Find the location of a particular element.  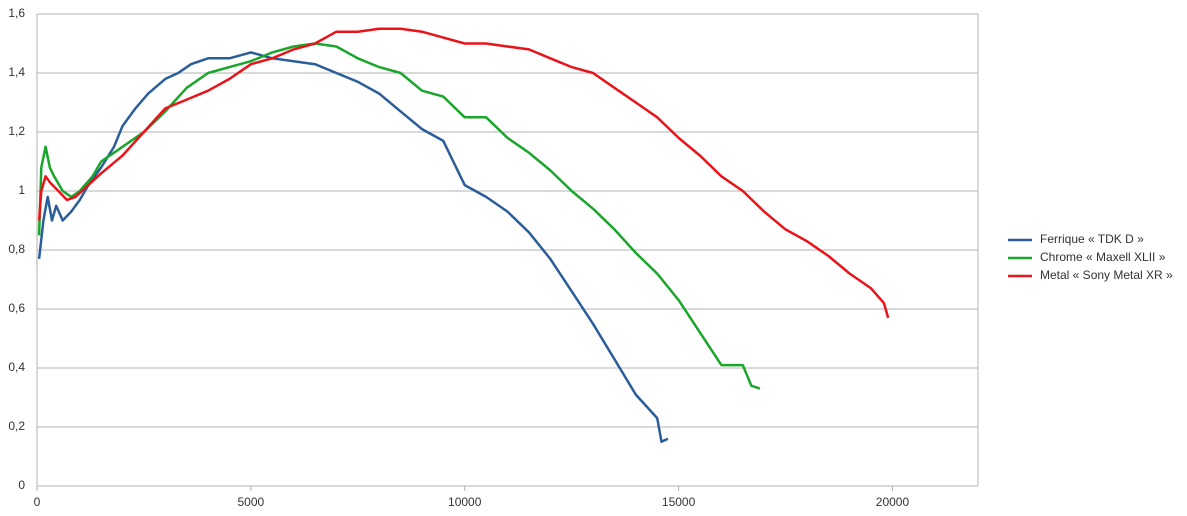

y-tick-label: 1,4 is located at coordinates (16, 72).